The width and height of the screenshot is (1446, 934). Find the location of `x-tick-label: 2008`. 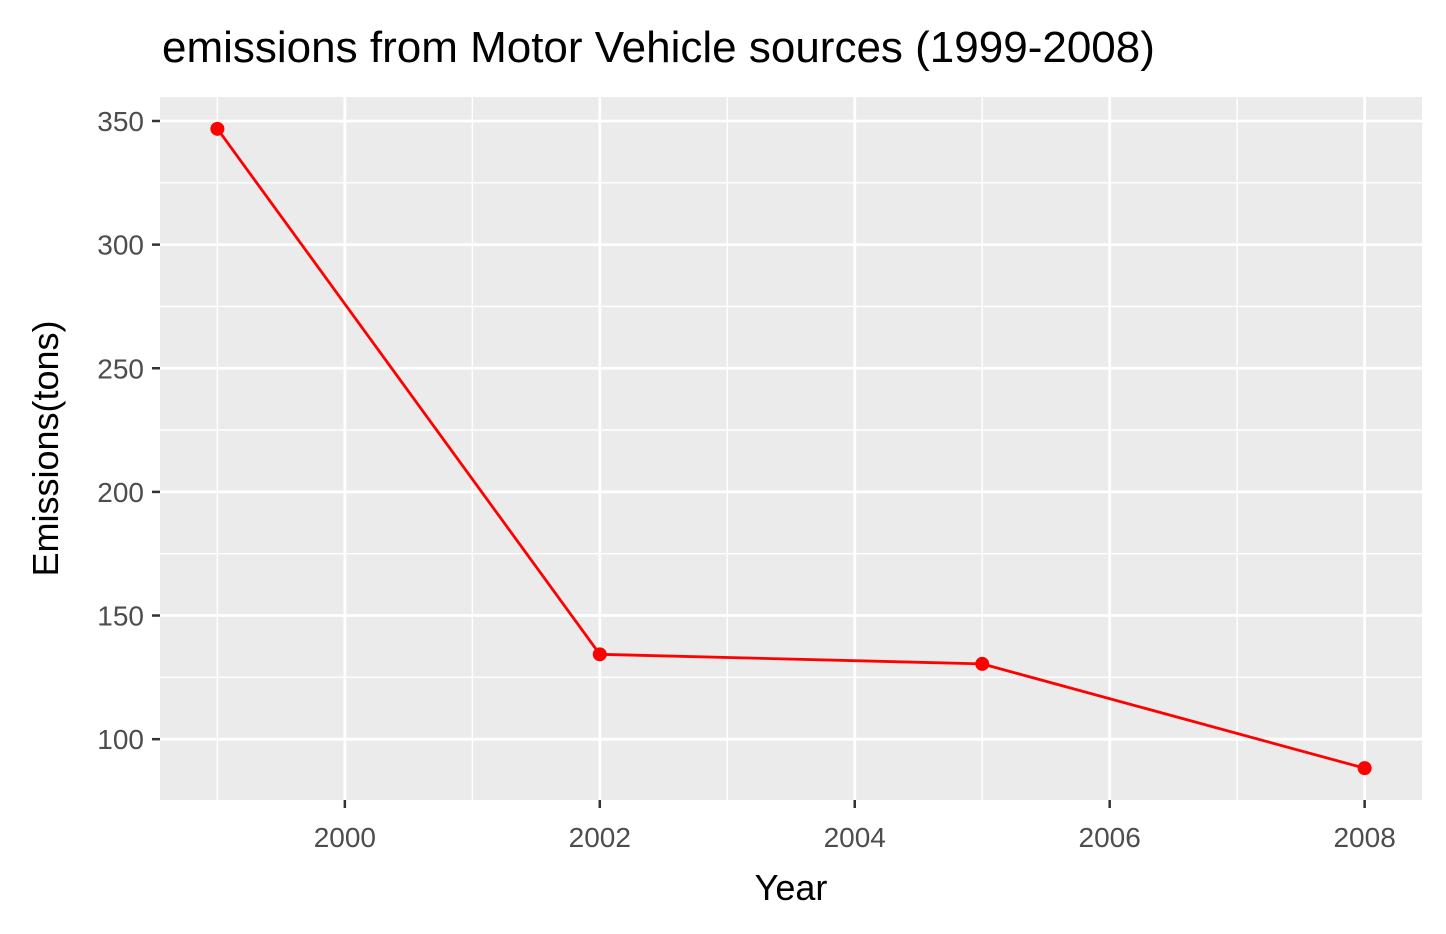

x-tick-label: 2008 is located at coordinates (1364, 837).